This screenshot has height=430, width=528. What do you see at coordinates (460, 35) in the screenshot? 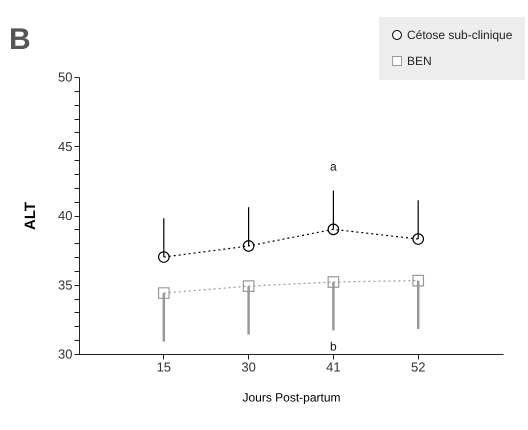
I see `legend-label: Cétose sub-clinique` at bounding box center [460, 35].